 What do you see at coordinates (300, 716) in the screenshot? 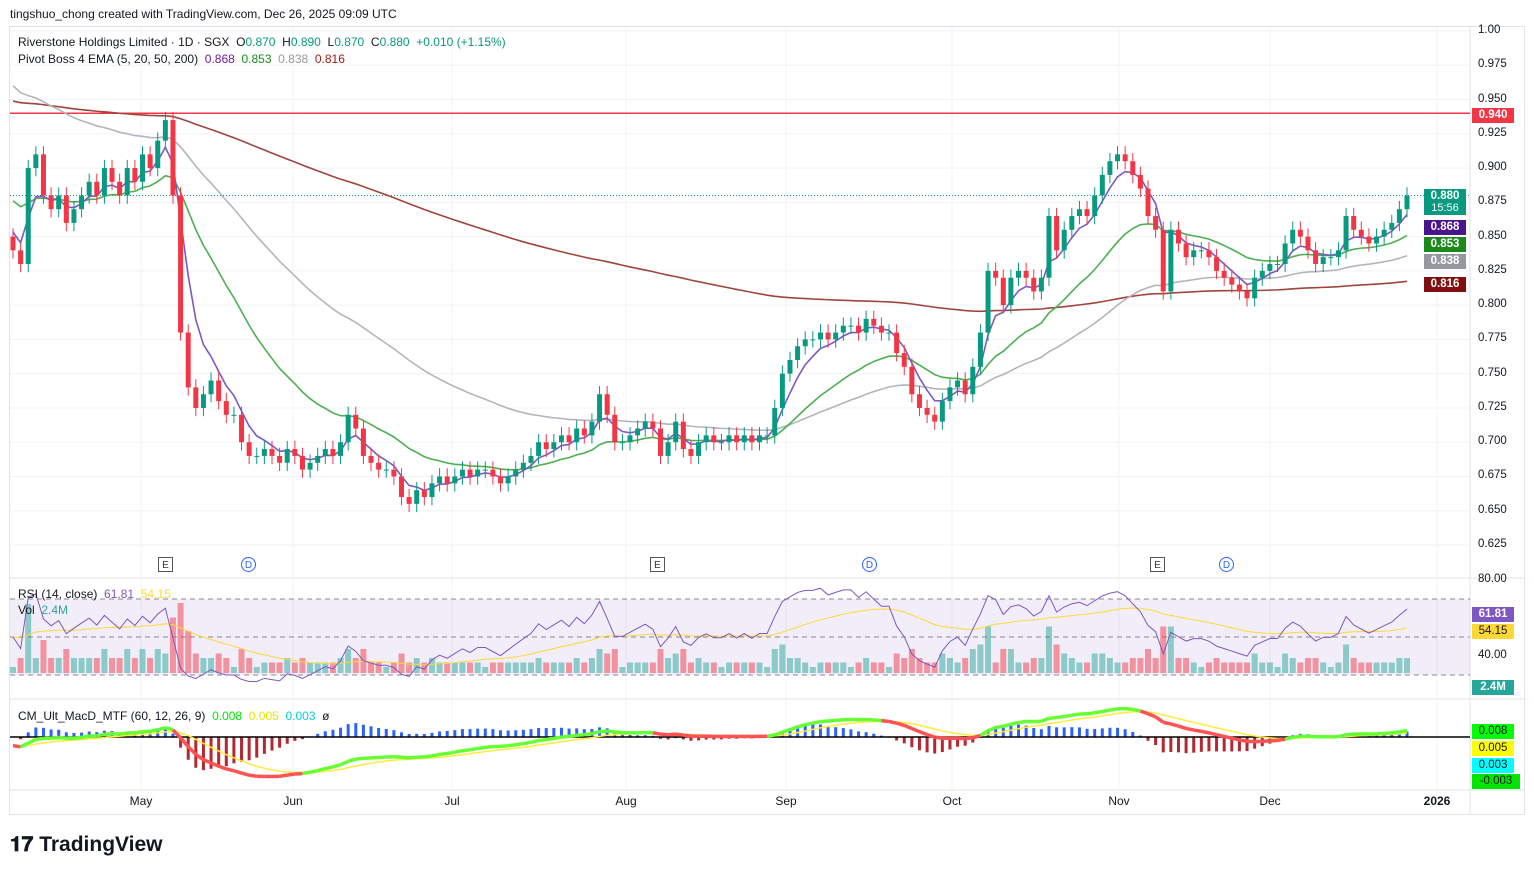
I see `macd-hist-value: 0.003` at bounding box center [300, 716].